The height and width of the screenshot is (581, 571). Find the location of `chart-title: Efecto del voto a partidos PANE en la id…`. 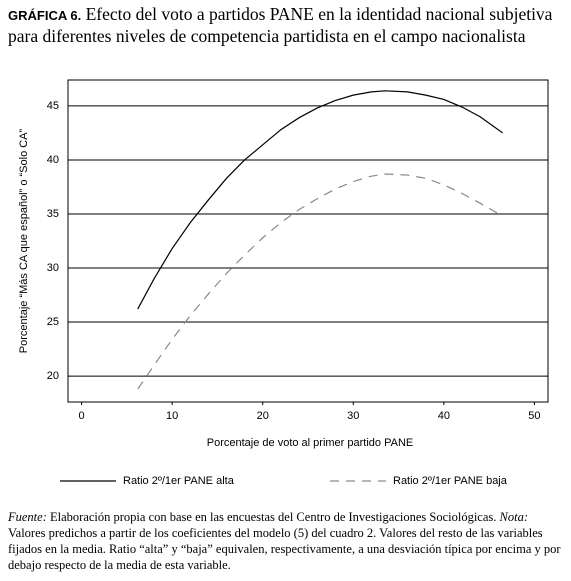

chart-title: Efecto del voto a partidos PANE en la id… is located at coordinates (280, 25).